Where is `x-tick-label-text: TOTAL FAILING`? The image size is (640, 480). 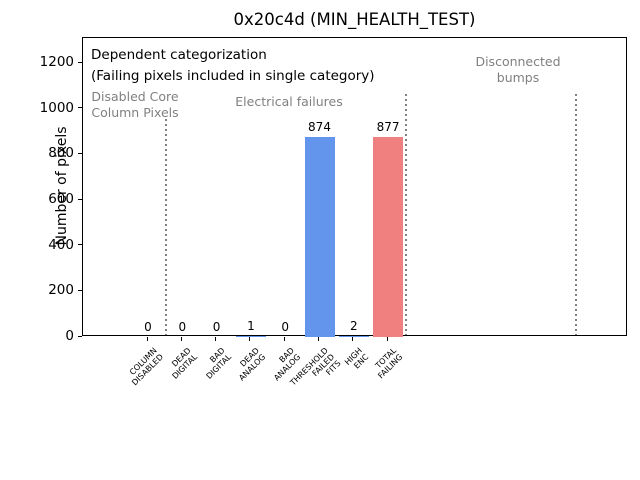 x-tick-label-text: TOTAL FAILING is located at coordinates (389, 363).